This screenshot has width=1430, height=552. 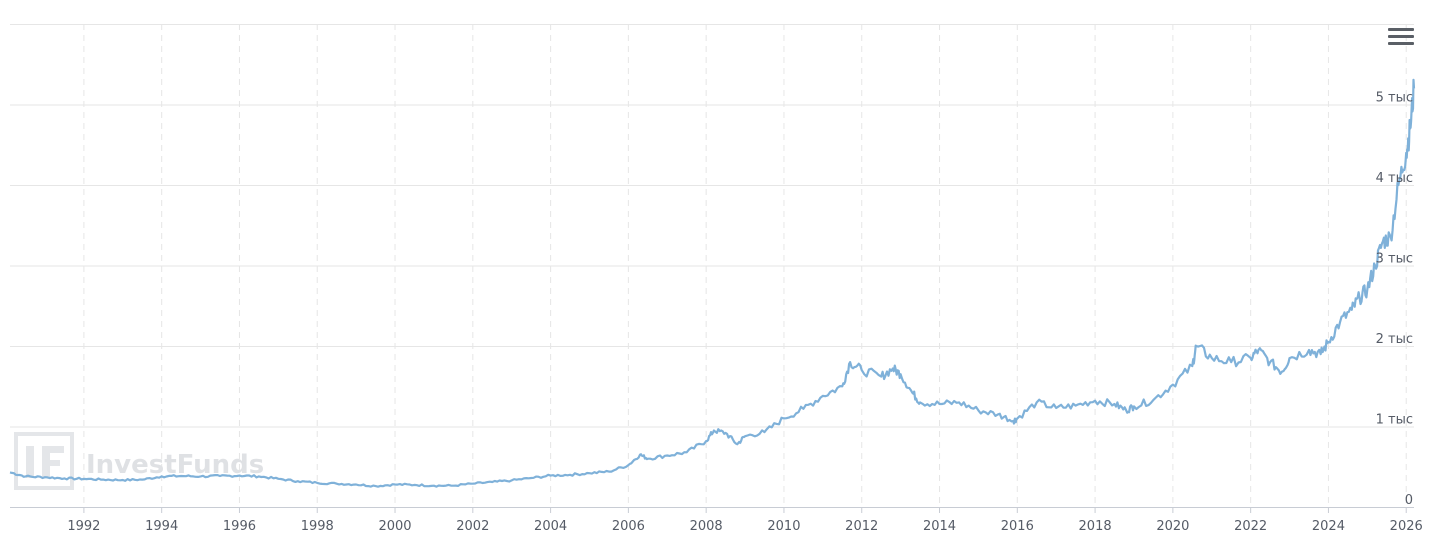 What do you see at coordinates (394, 526) in the screenshot?
I see `x-tick-label: 2000` at bounding box center [394, 526].